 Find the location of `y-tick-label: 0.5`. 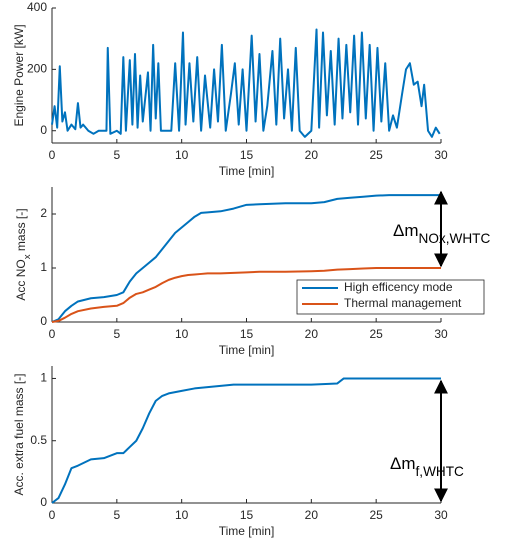

y-tick-label: 0.5 is located at coordinates (38, 440).